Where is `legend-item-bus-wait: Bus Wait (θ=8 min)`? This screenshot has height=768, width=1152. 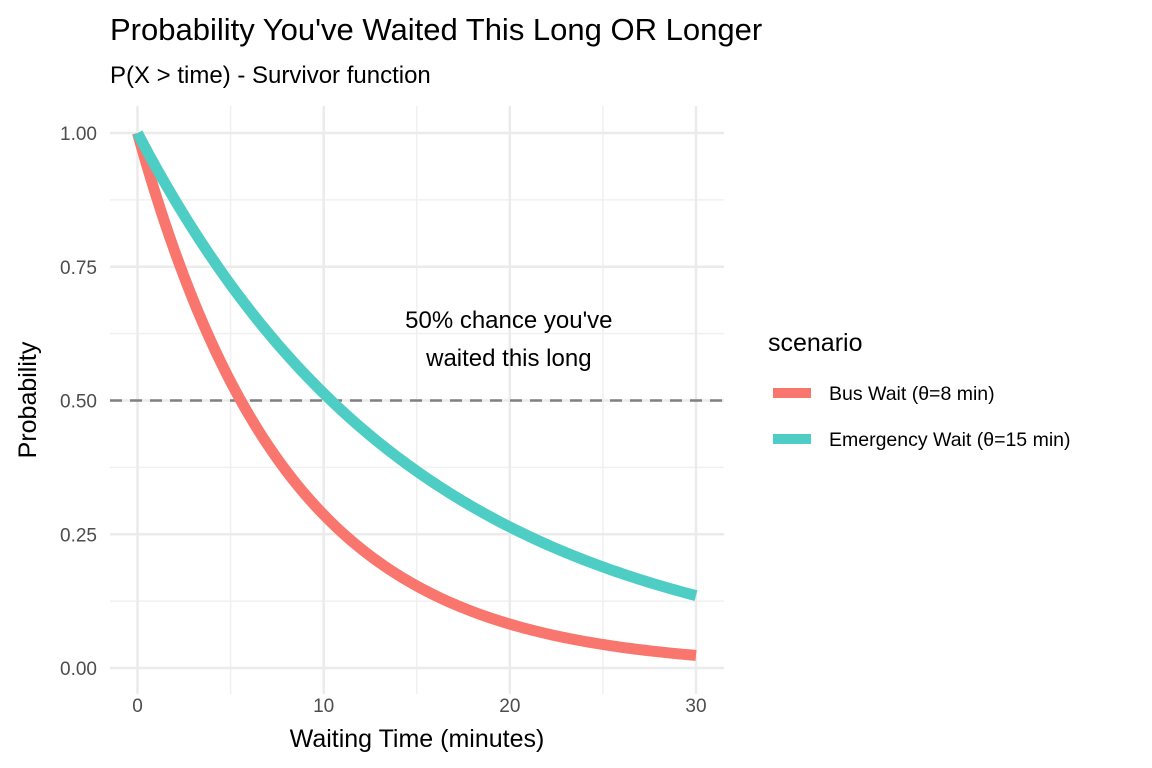
legend-item-bus-wait: Bus Wait (θ=8 min) is located at coordinates (884, 394).